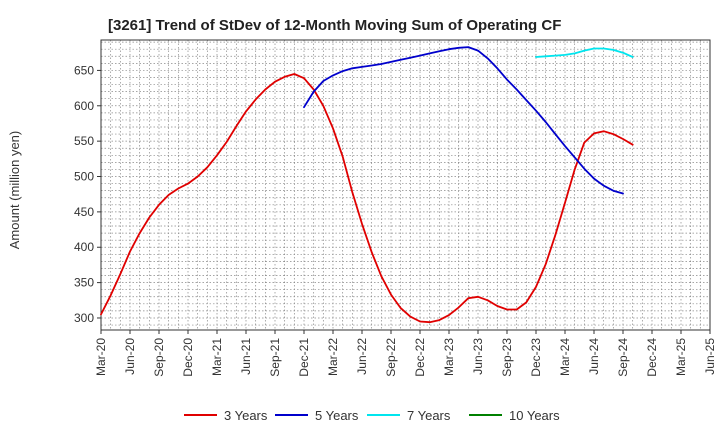  What do you see at coordinates (534, 415) in the screenshot?
I see `legend-label: 10 Years` at bounding box center [534, 415].